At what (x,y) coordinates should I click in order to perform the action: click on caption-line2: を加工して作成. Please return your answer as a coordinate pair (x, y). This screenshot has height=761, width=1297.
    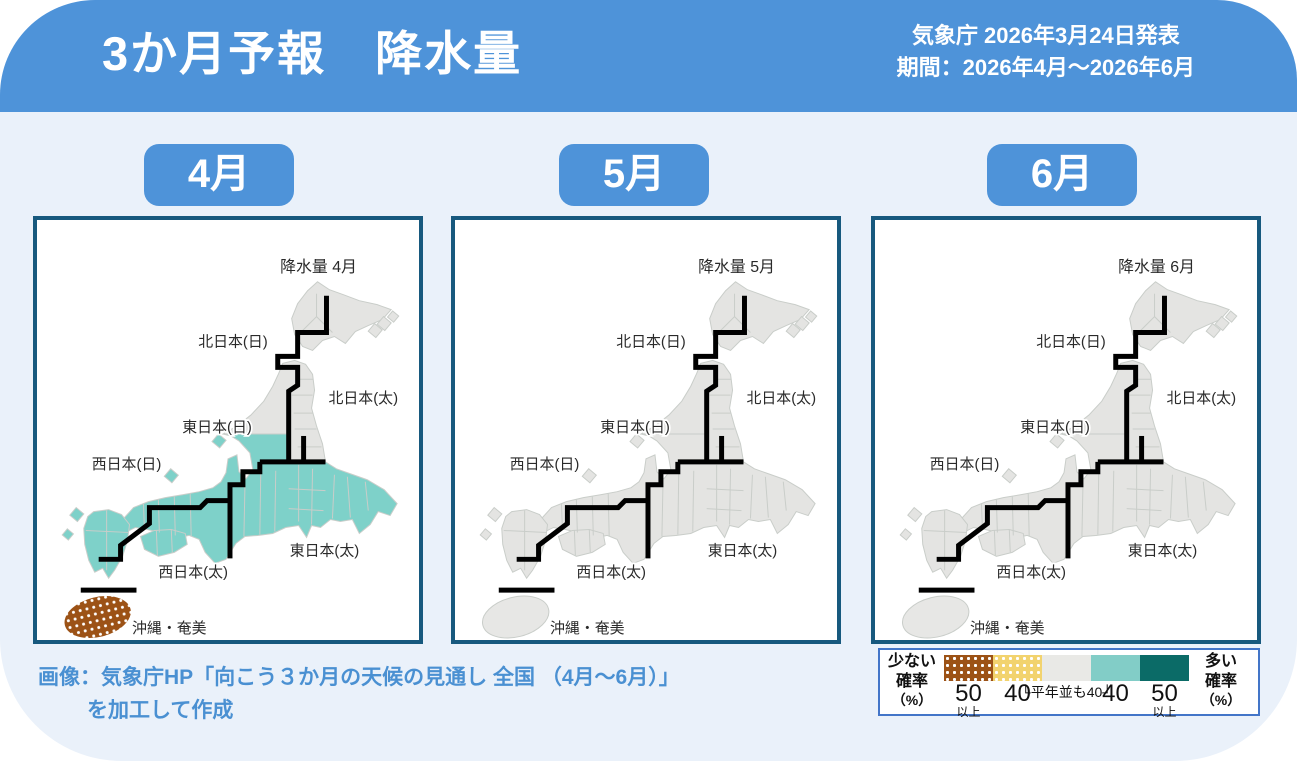
    Looking at the image, I should click on (160, 710).